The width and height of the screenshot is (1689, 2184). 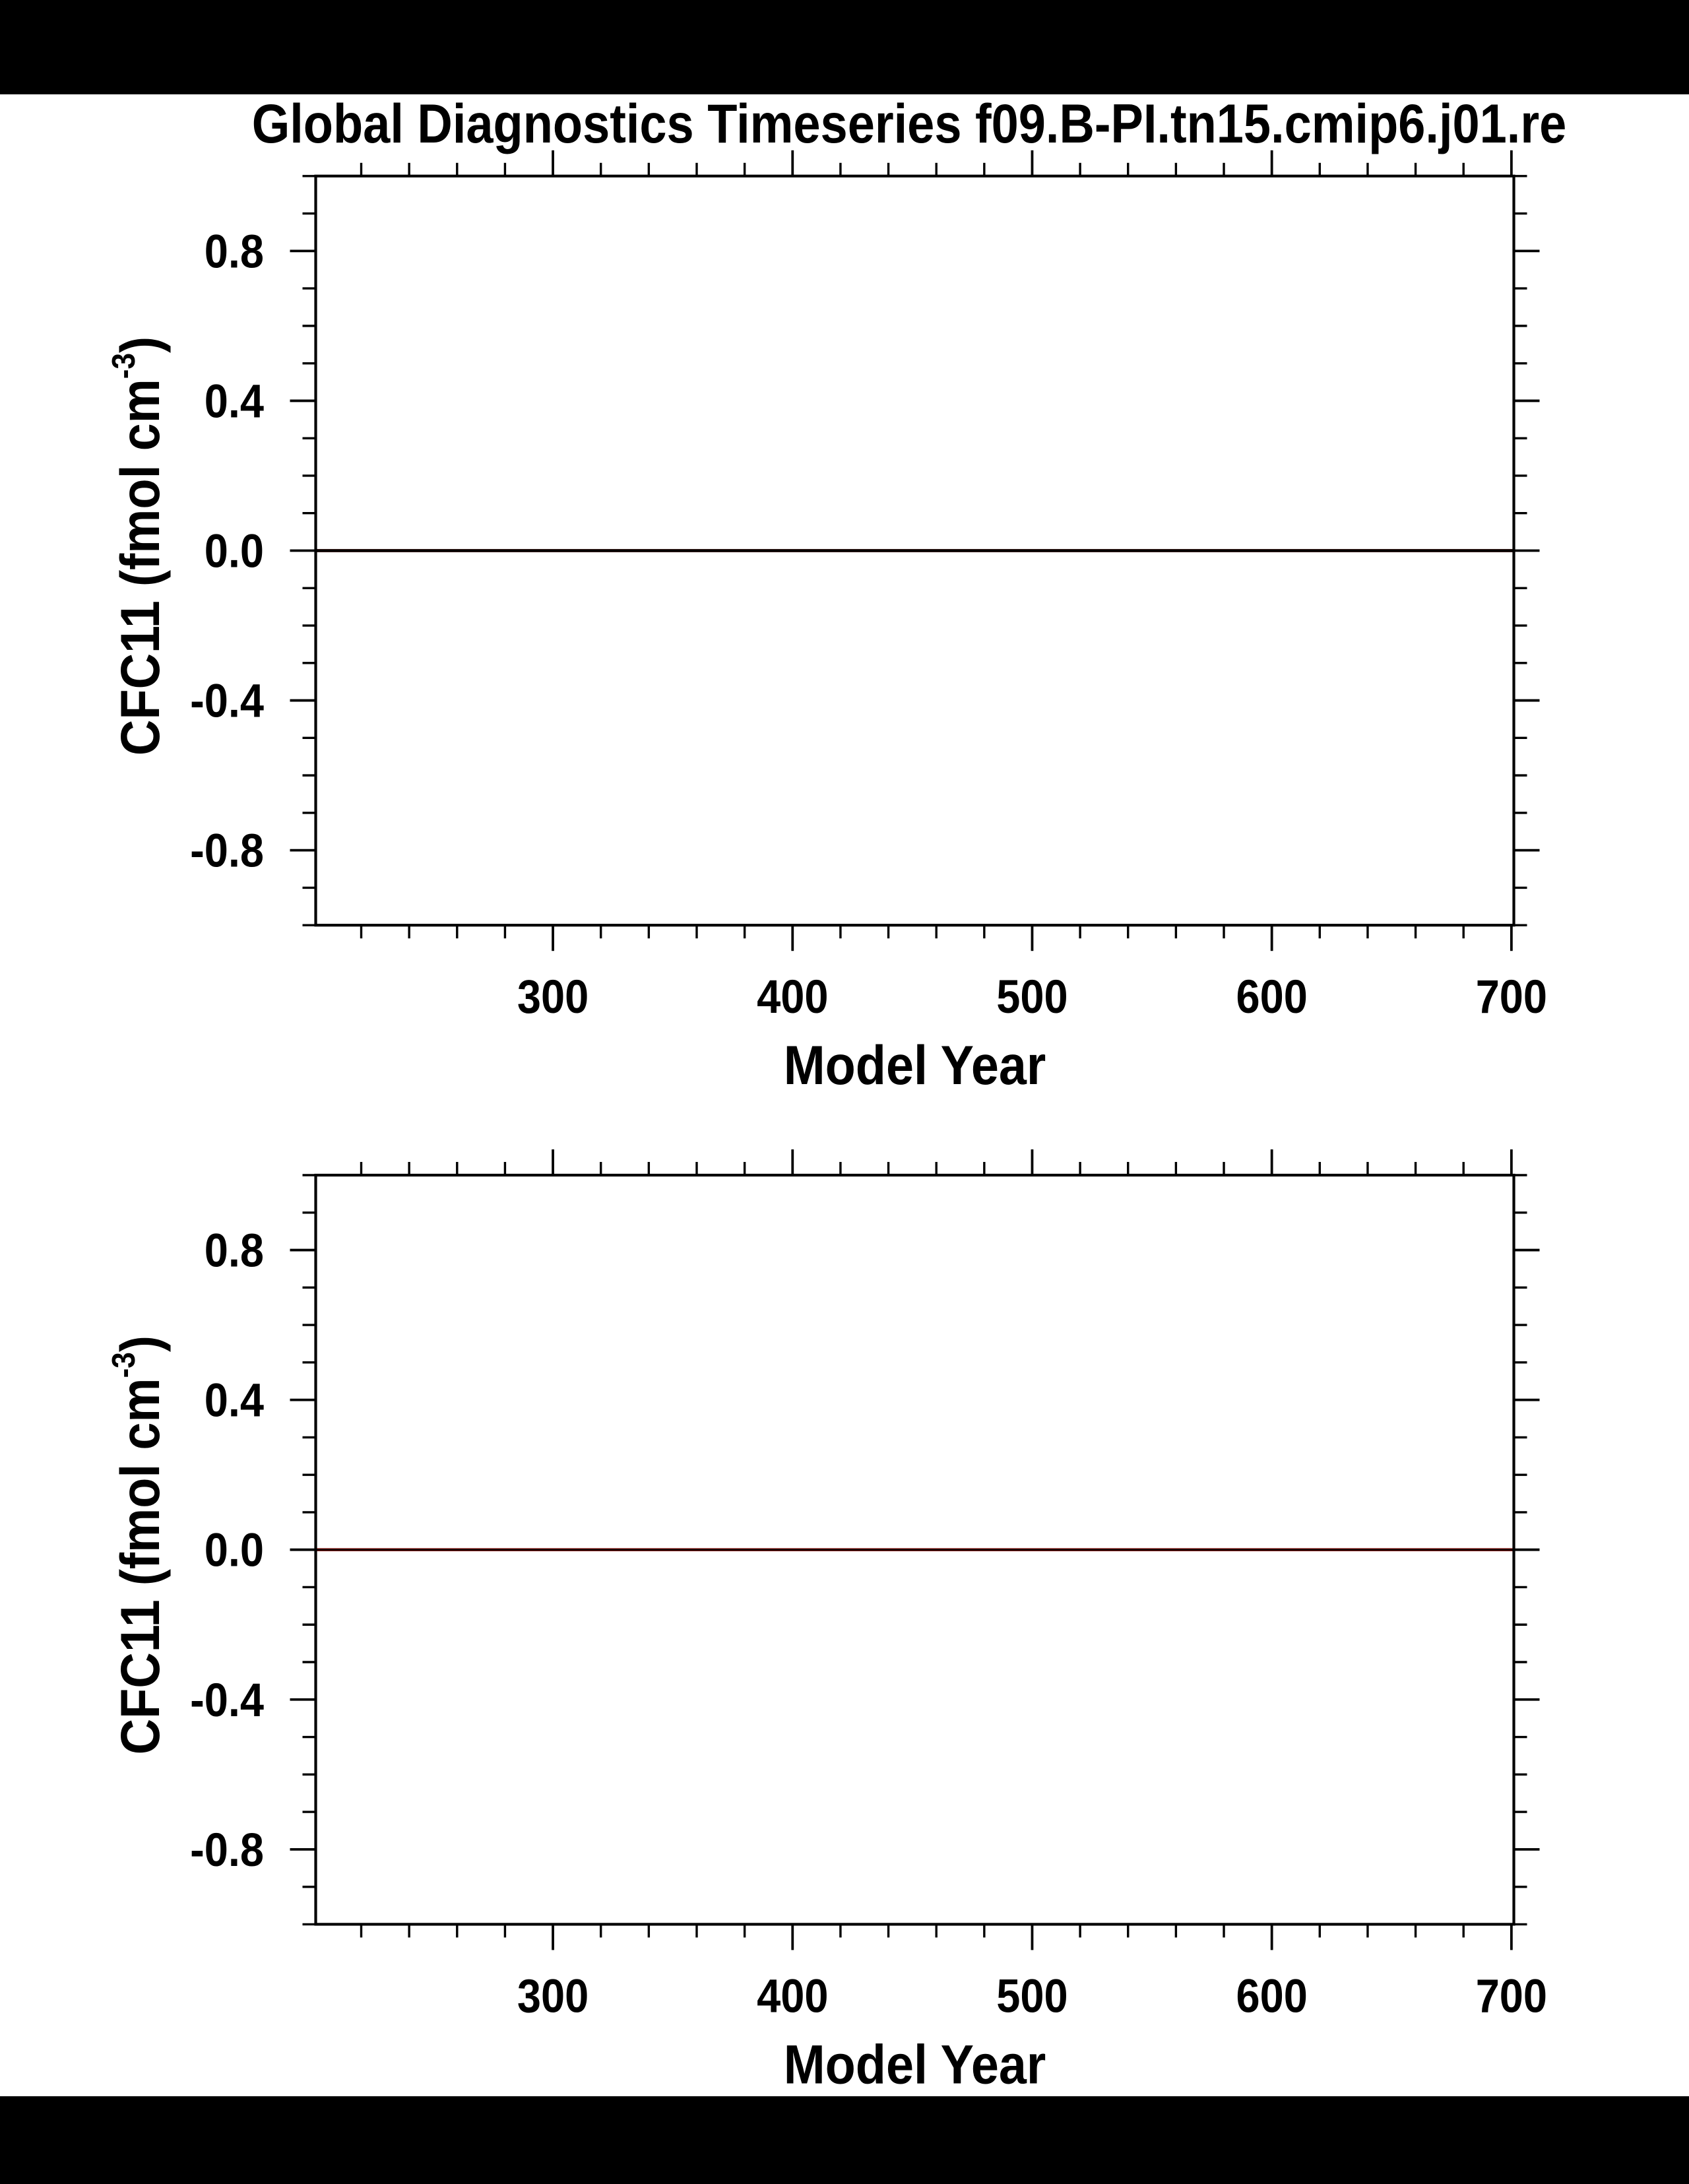 I want to click on top-black-band, so click(x=844, y=47).